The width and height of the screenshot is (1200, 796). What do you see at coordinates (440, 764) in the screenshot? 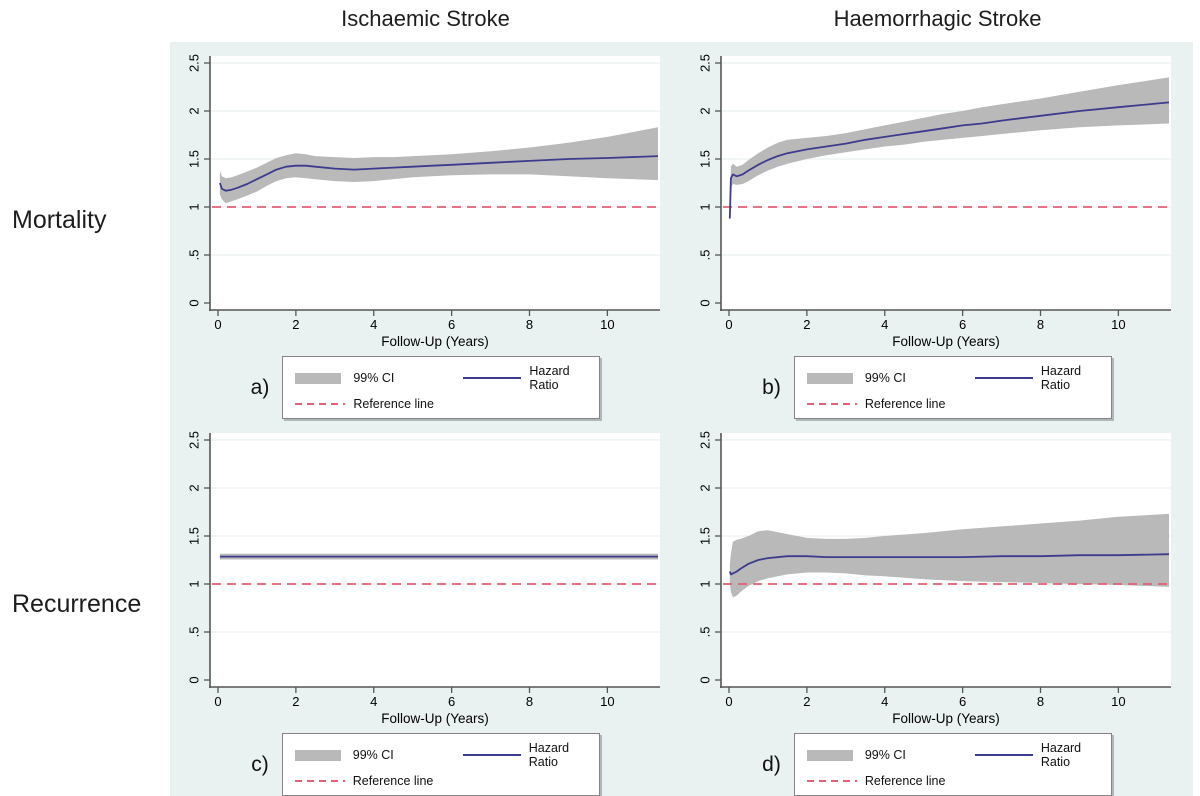
I see `legend-box-c: 99% CI Hazard Ratio Reference line` at bounding box center [440, 764].